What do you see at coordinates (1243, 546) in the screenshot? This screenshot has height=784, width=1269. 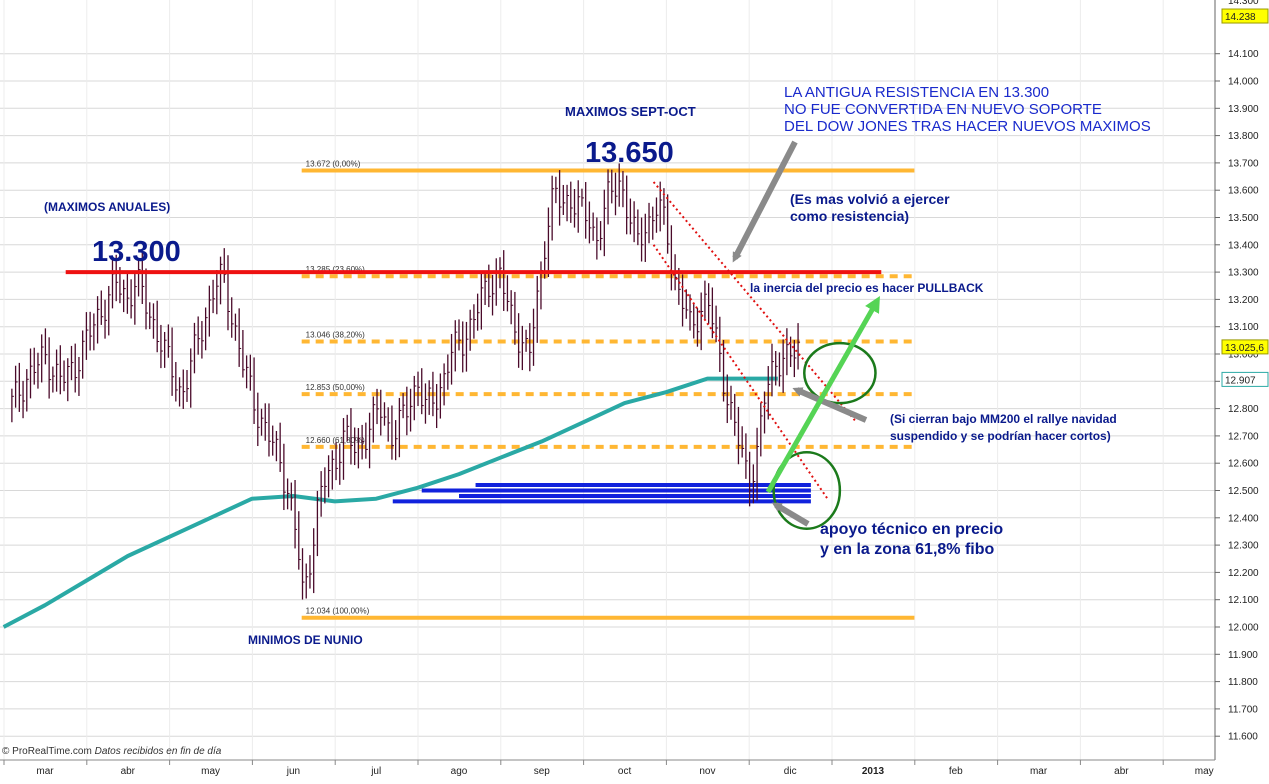 I see `y-tick-label-7: 12.300` at bounding box center [1243, 546].